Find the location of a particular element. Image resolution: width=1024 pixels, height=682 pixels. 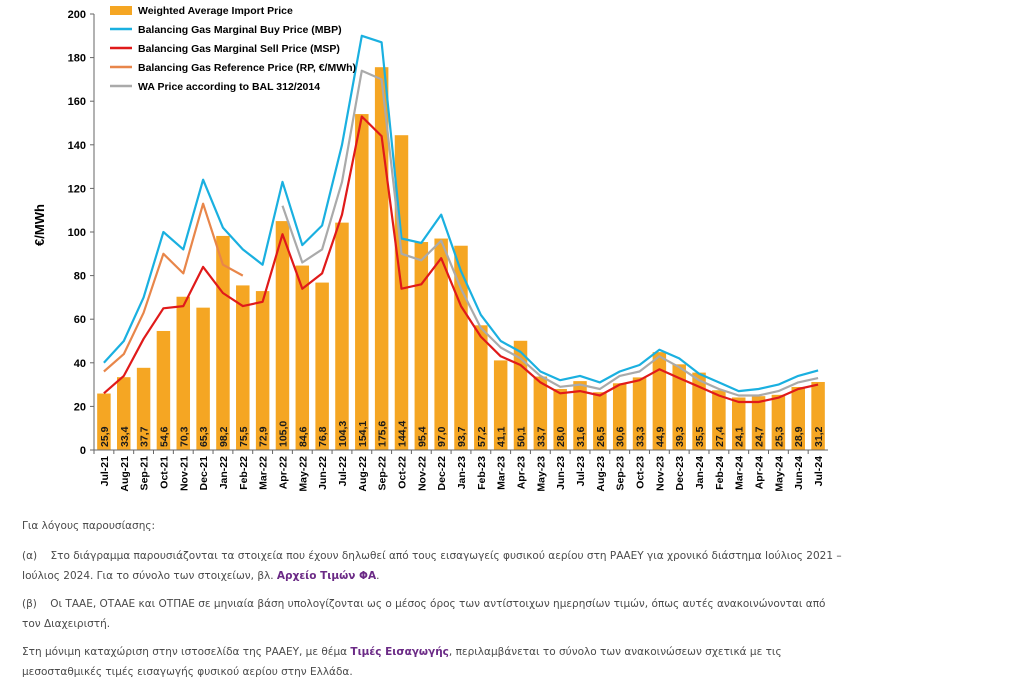

x-tick-label: Jun-23 is located at coordinates (561, 473).